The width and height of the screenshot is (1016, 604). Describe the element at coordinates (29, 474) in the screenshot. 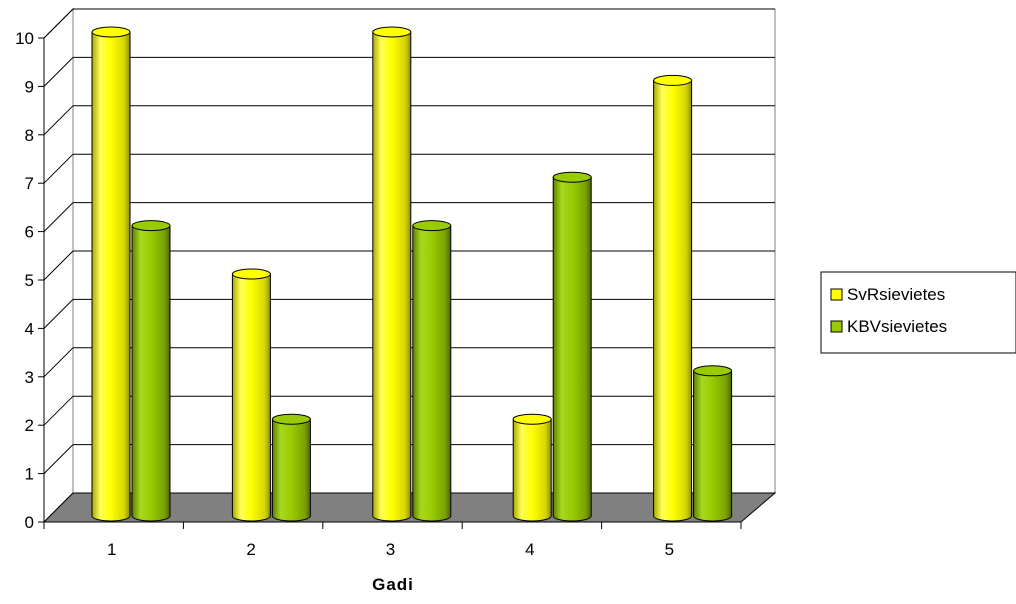

I see `y-tick-label: 1` at that location.